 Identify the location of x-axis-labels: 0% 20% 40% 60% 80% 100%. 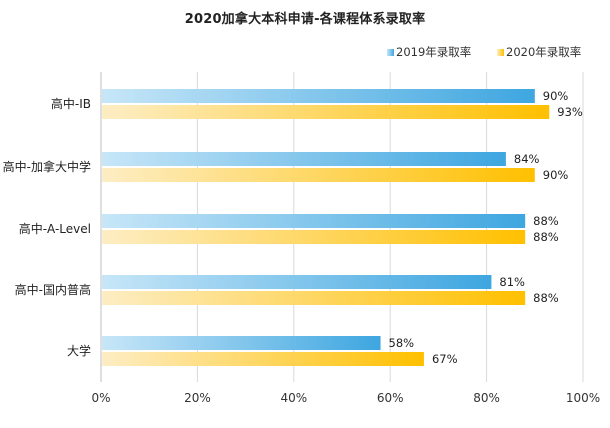
(345, 398).